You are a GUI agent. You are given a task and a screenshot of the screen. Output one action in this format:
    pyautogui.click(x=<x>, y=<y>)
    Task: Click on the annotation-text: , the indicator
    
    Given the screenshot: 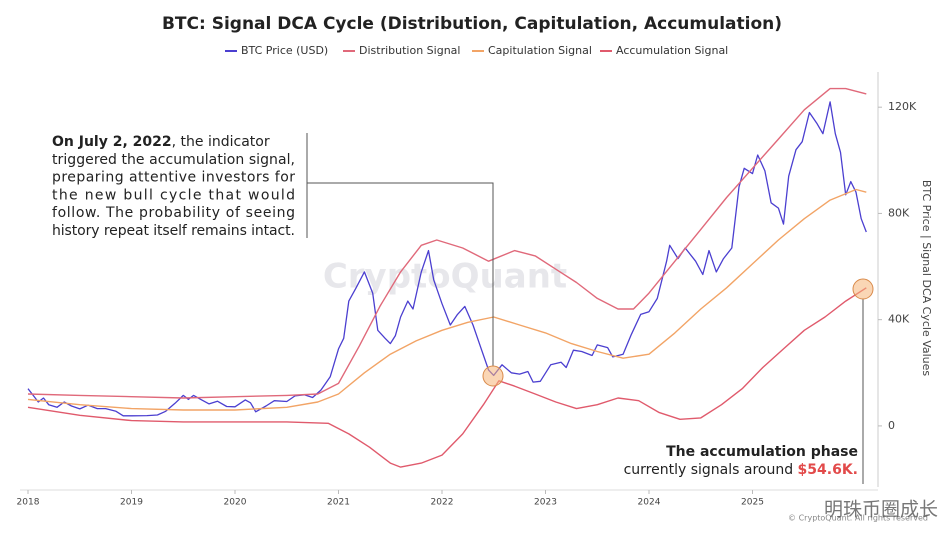 What is the action you would take?
    pyautogui.click(x=221, y=142)
    